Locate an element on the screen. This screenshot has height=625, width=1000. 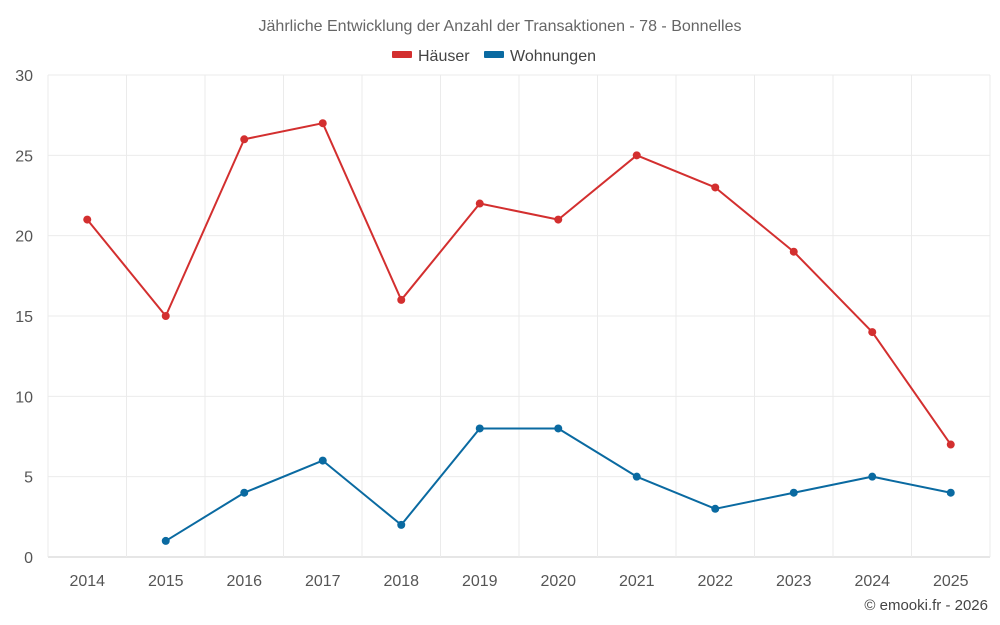
data-point-haeuser-2025 is located at coordinates (950, 444).